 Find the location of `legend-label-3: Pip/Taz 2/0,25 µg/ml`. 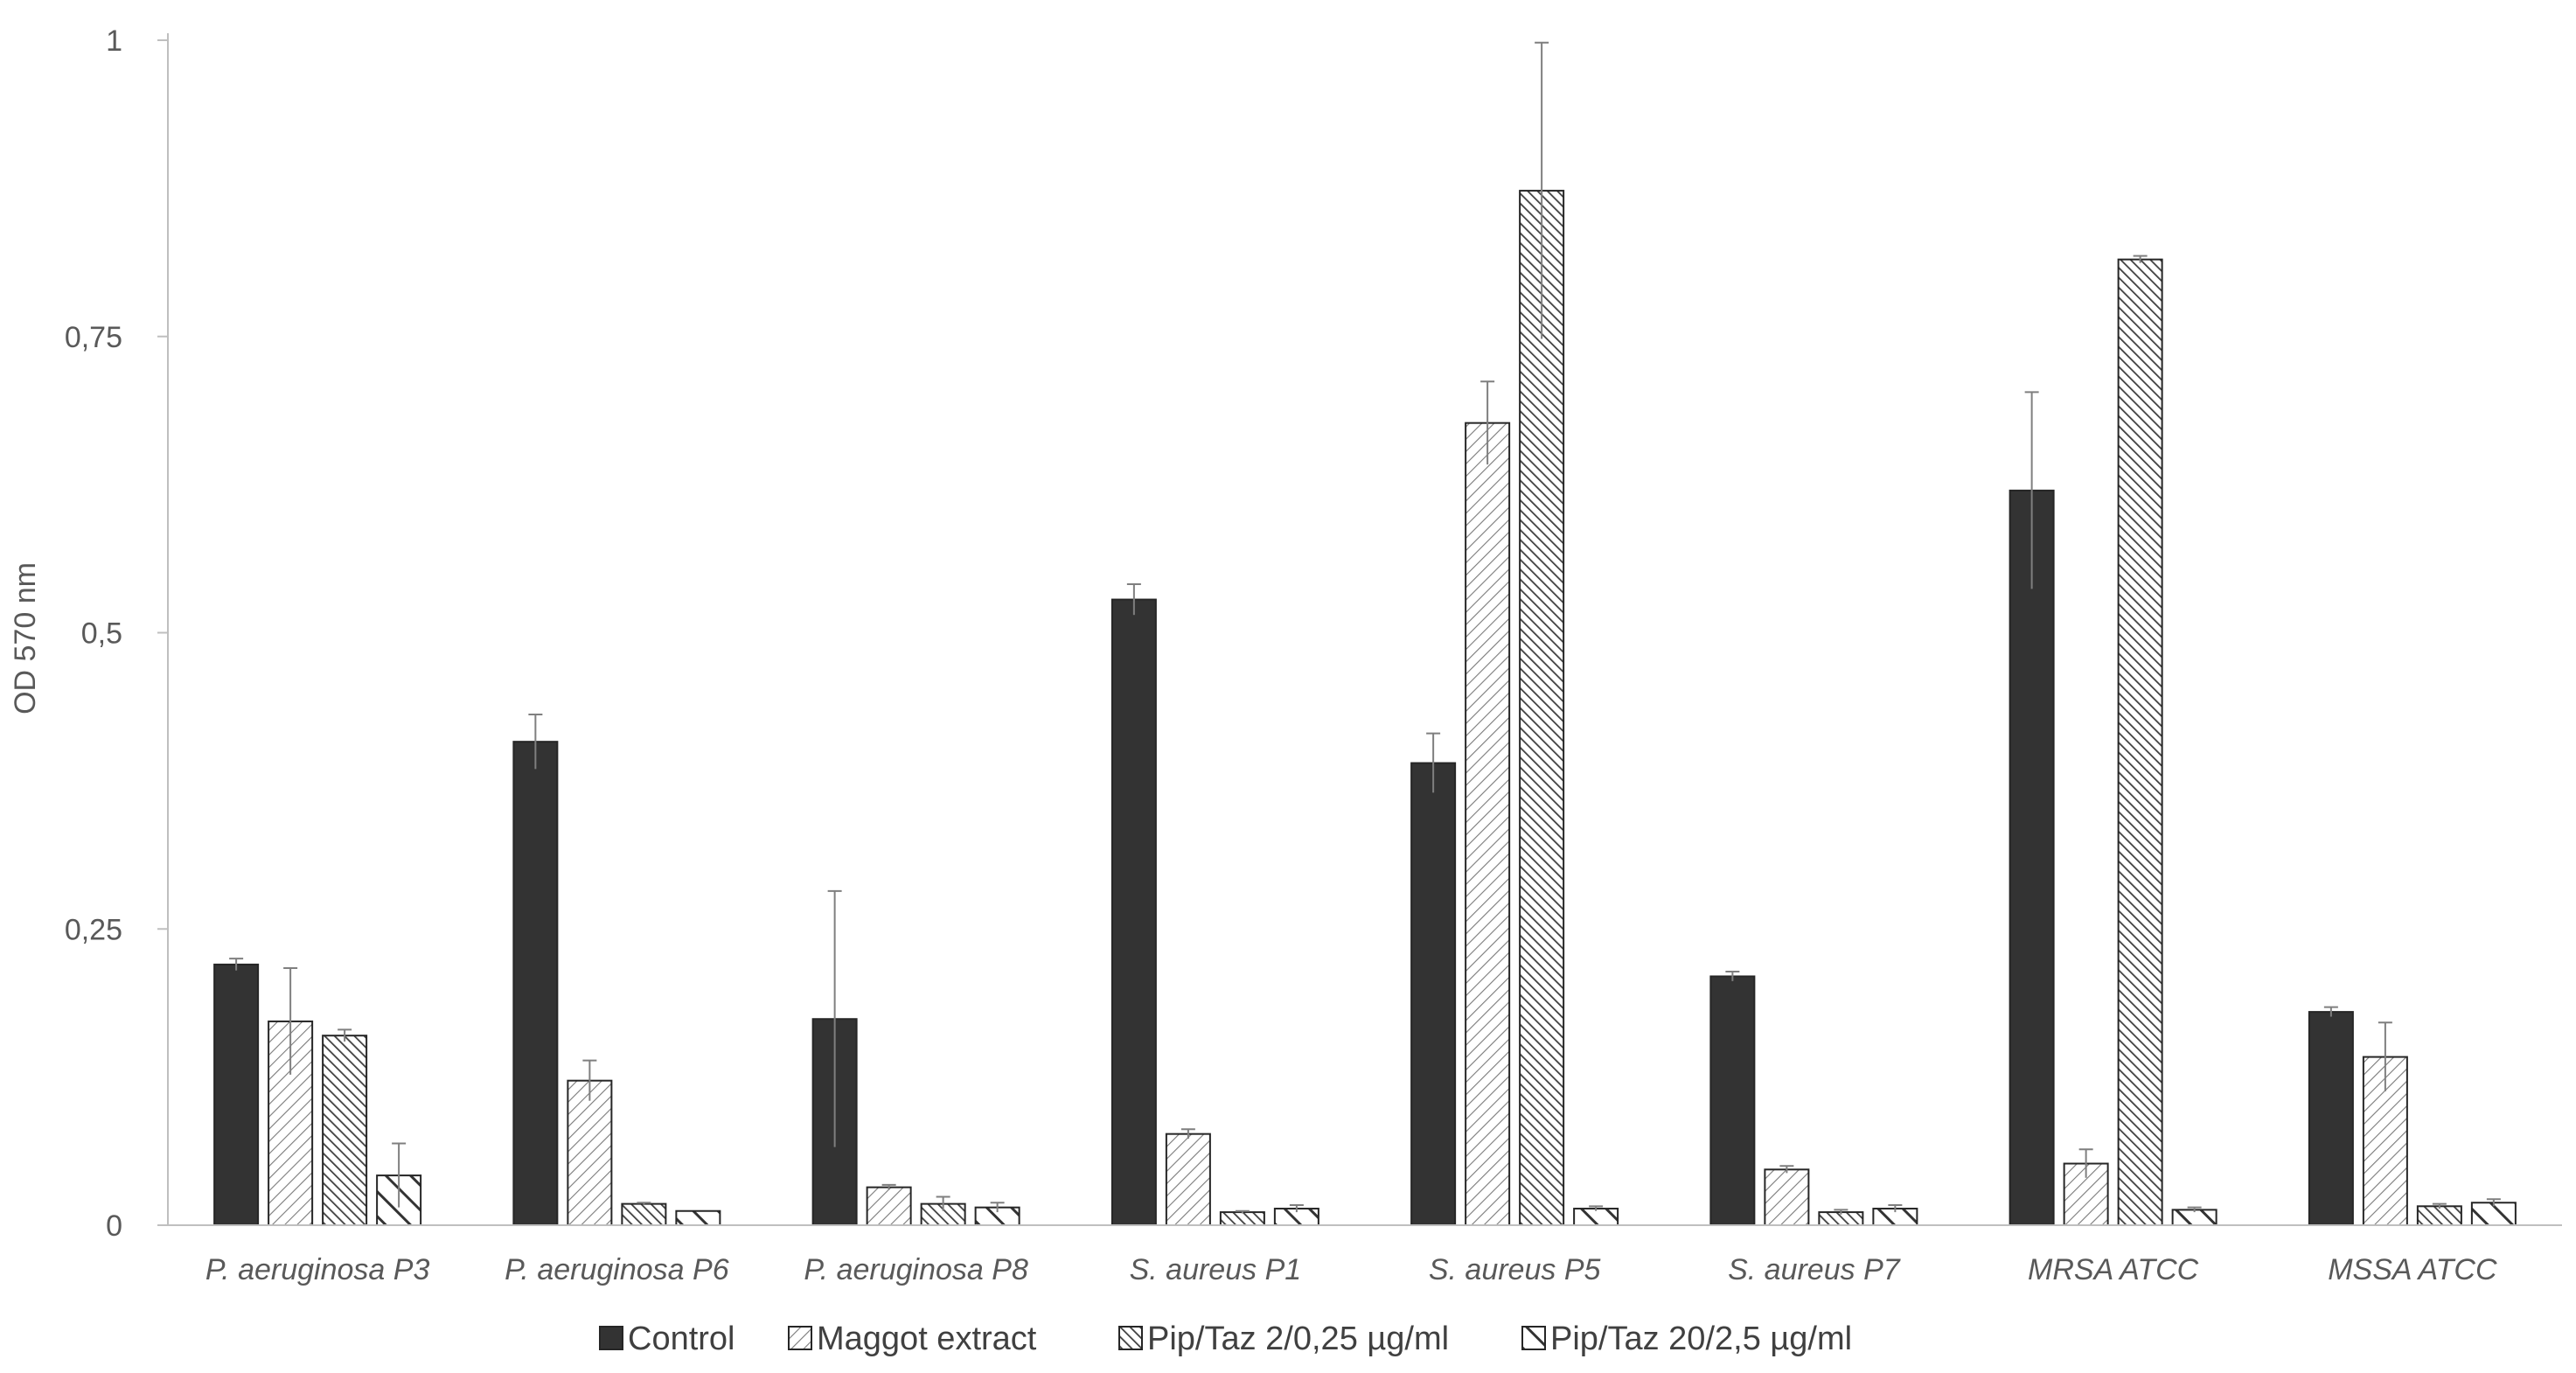

legend-label-3: Pip/Taz 2/0,25 µg/ml is located at coordinates (1298, 1339).